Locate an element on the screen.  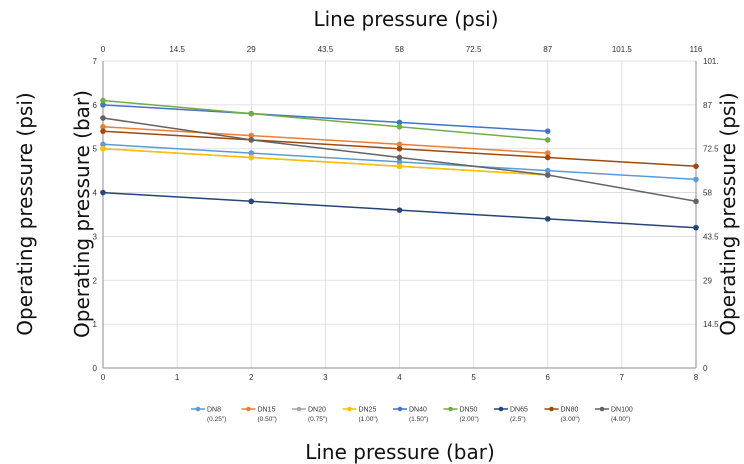
y-tick-label: 7 is located at coordinates (95, 61).